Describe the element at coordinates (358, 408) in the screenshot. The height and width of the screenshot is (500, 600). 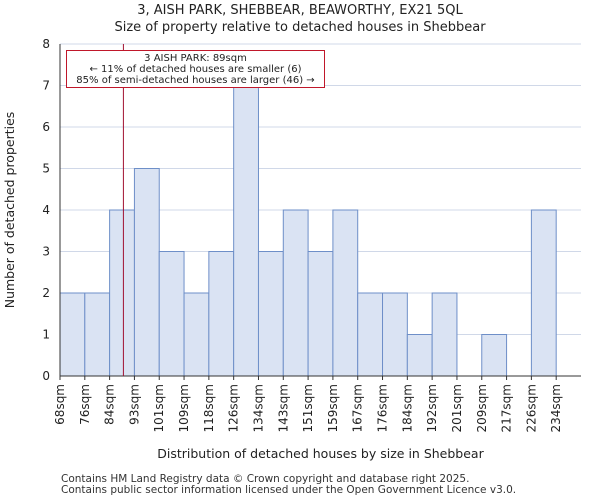
I see `x-tick-label: 167sqm` at that location.